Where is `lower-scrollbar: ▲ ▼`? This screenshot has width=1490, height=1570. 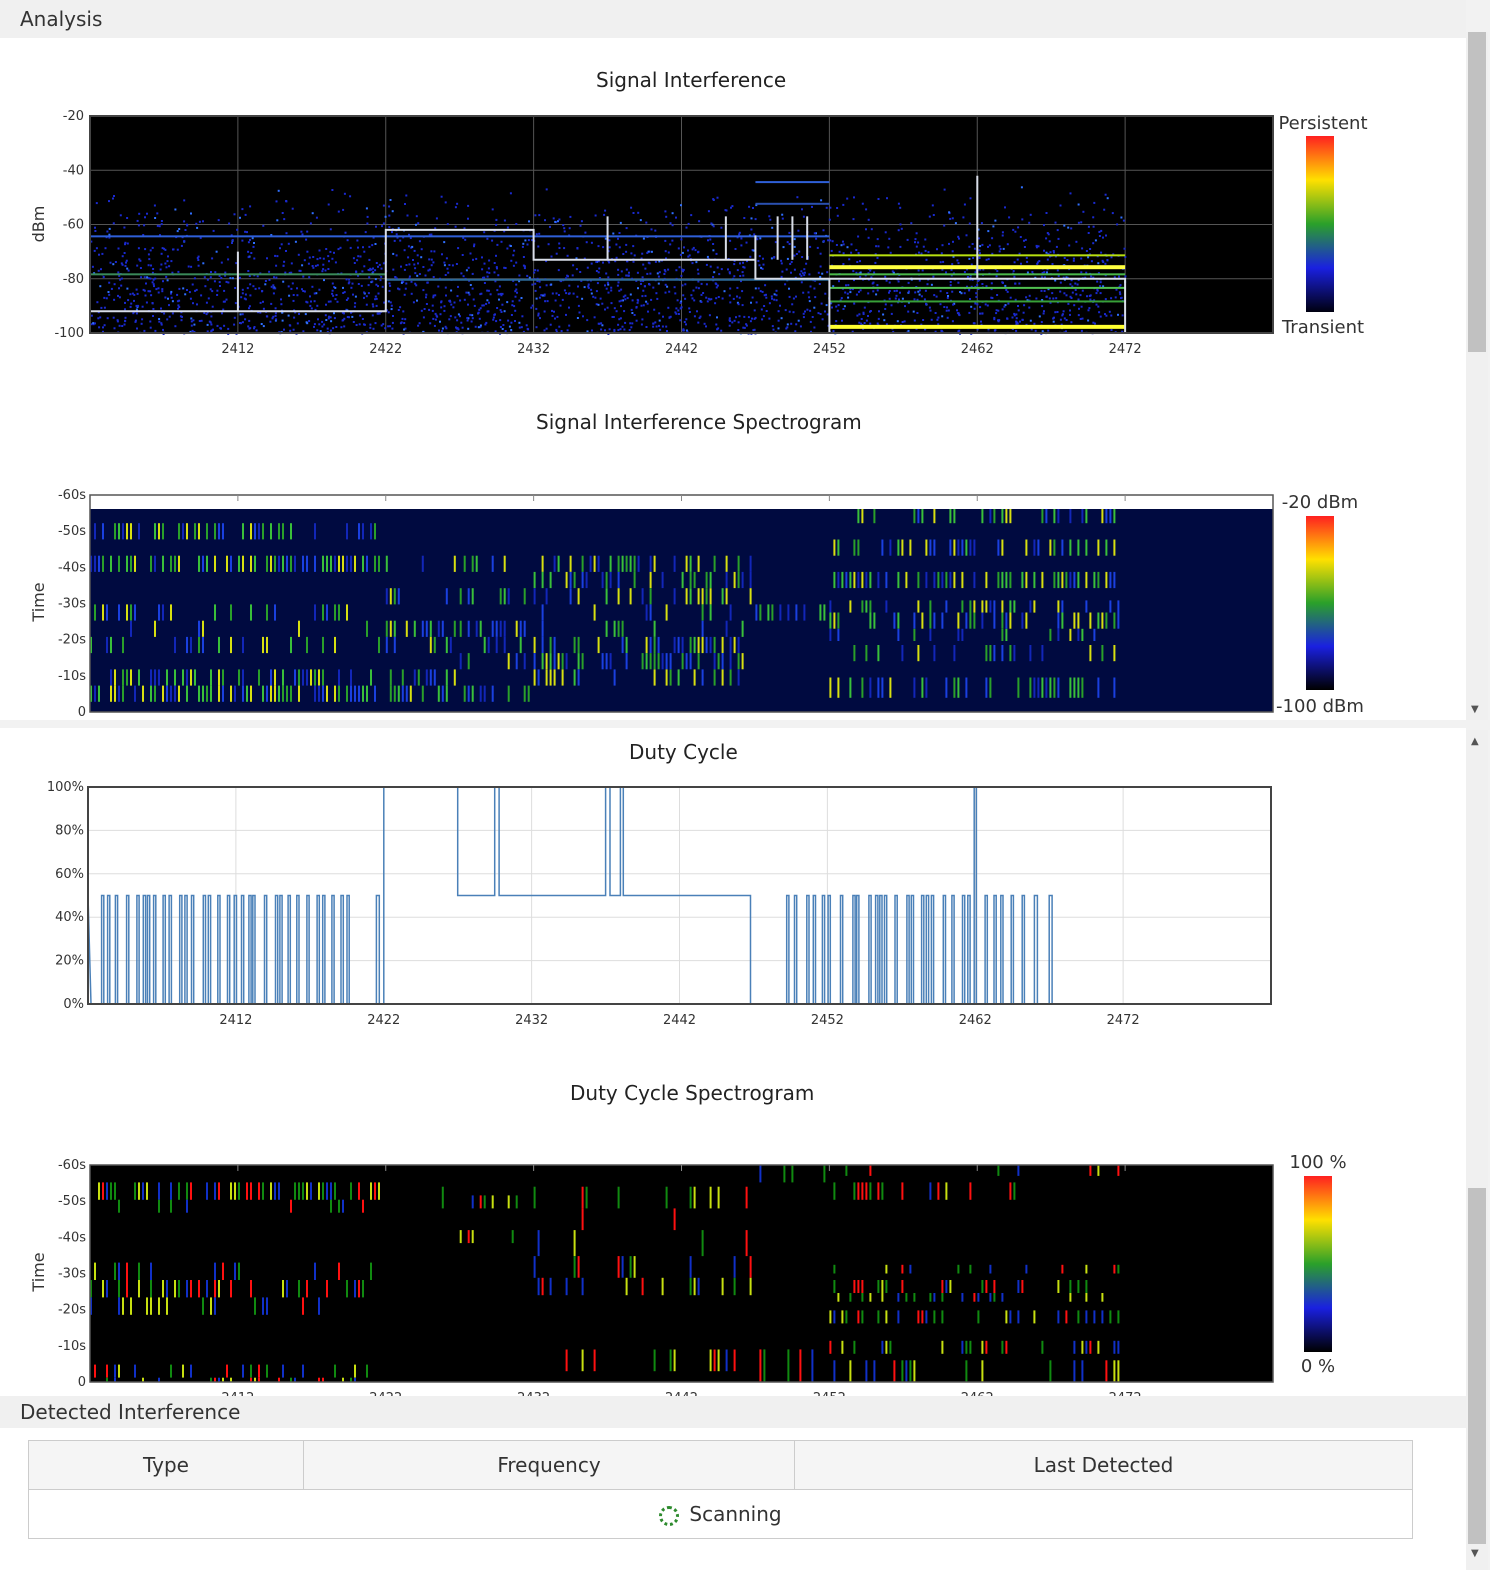
lower-scrollbar: ▲ ▼ is located at coordinates (1477, 1150).